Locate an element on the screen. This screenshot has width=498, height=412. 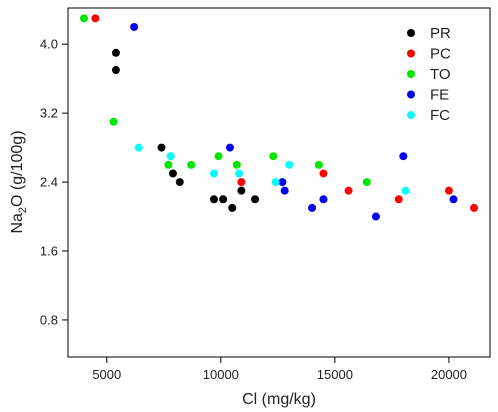
x-tick-label: 15000 is located at coordinates (335, 374).